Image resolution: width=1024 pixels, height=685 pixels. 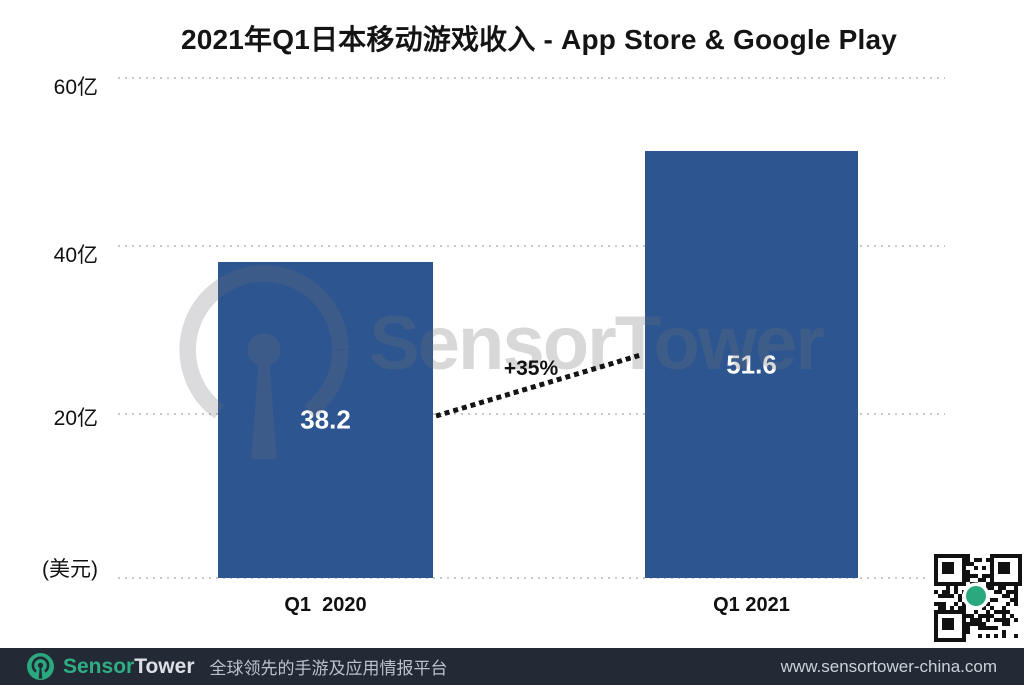 I want to click on x-tick-q1-2021: Q1 2021, so click(x=751, y=605).